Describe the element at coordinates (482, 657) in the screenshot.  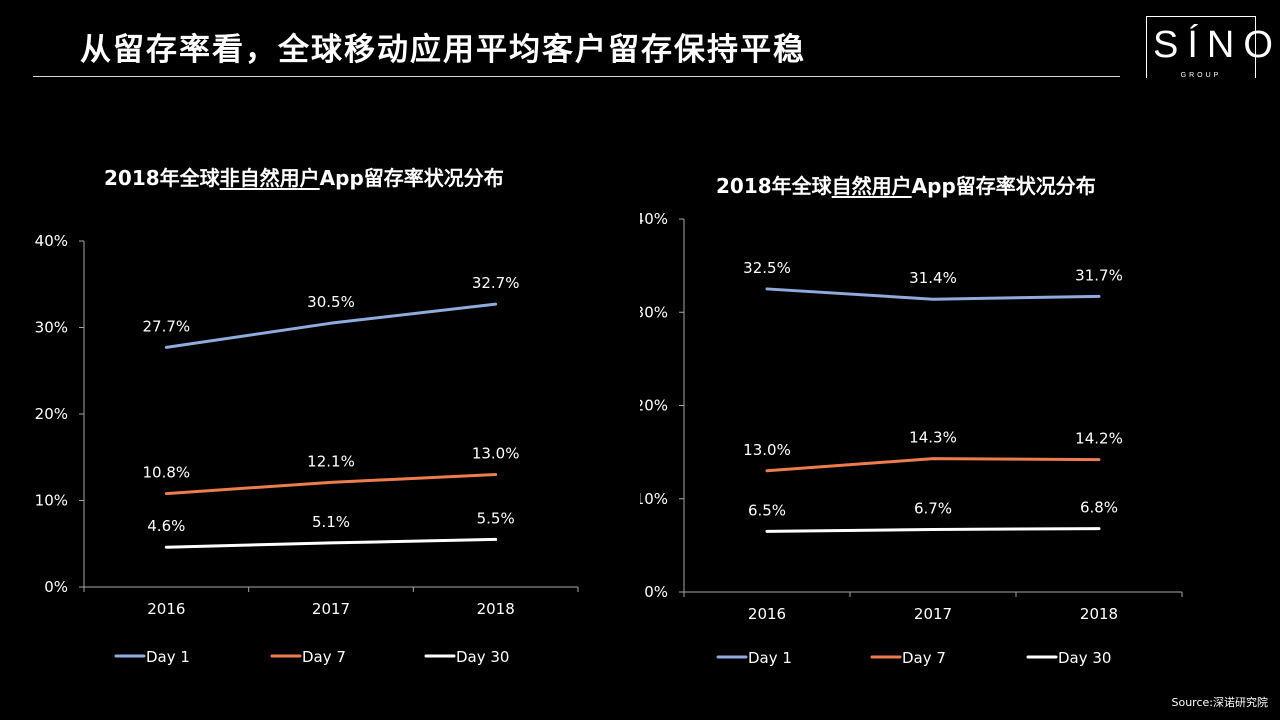
I see `chart-1-legend-label: Day 30` at that location.